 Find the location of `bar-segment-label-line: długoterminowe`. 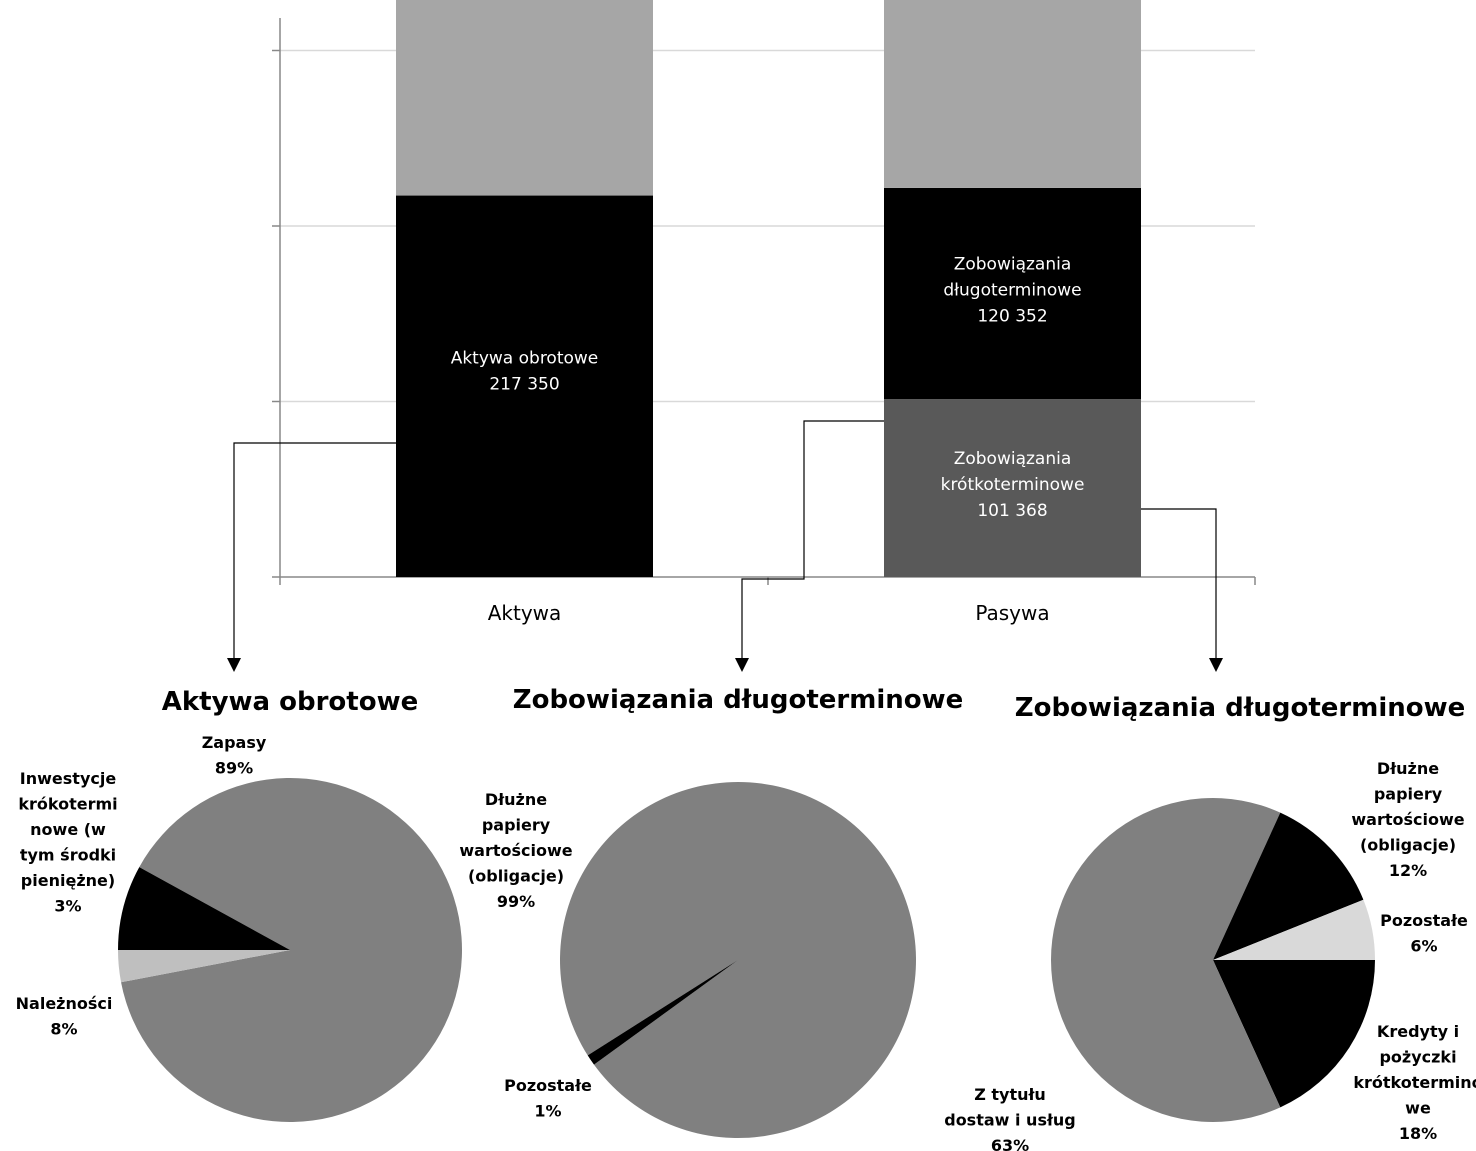

bar-segment-label-line: długoterminowe is located at coordinates (1012, 290).